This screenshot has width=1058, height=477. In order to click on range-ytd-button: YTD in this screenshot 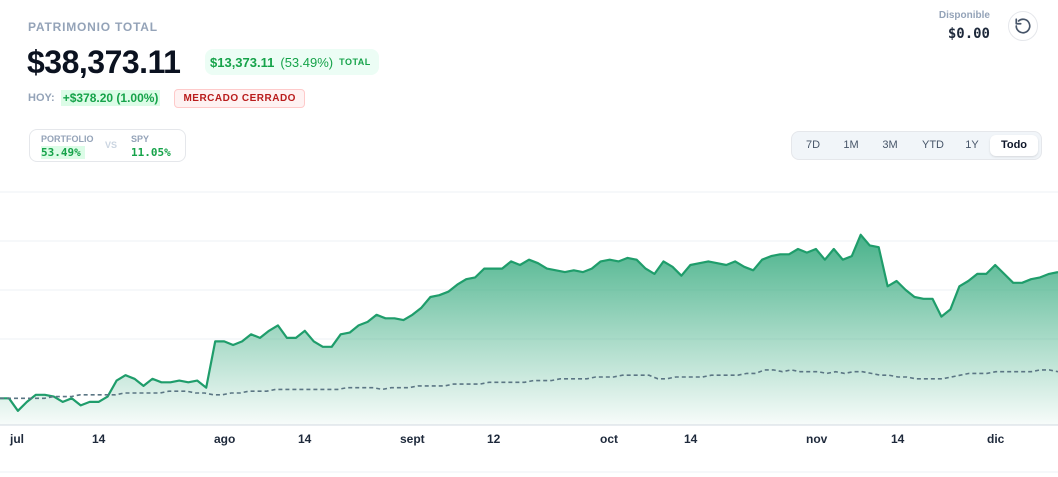, I will do `click(933, 145)`.